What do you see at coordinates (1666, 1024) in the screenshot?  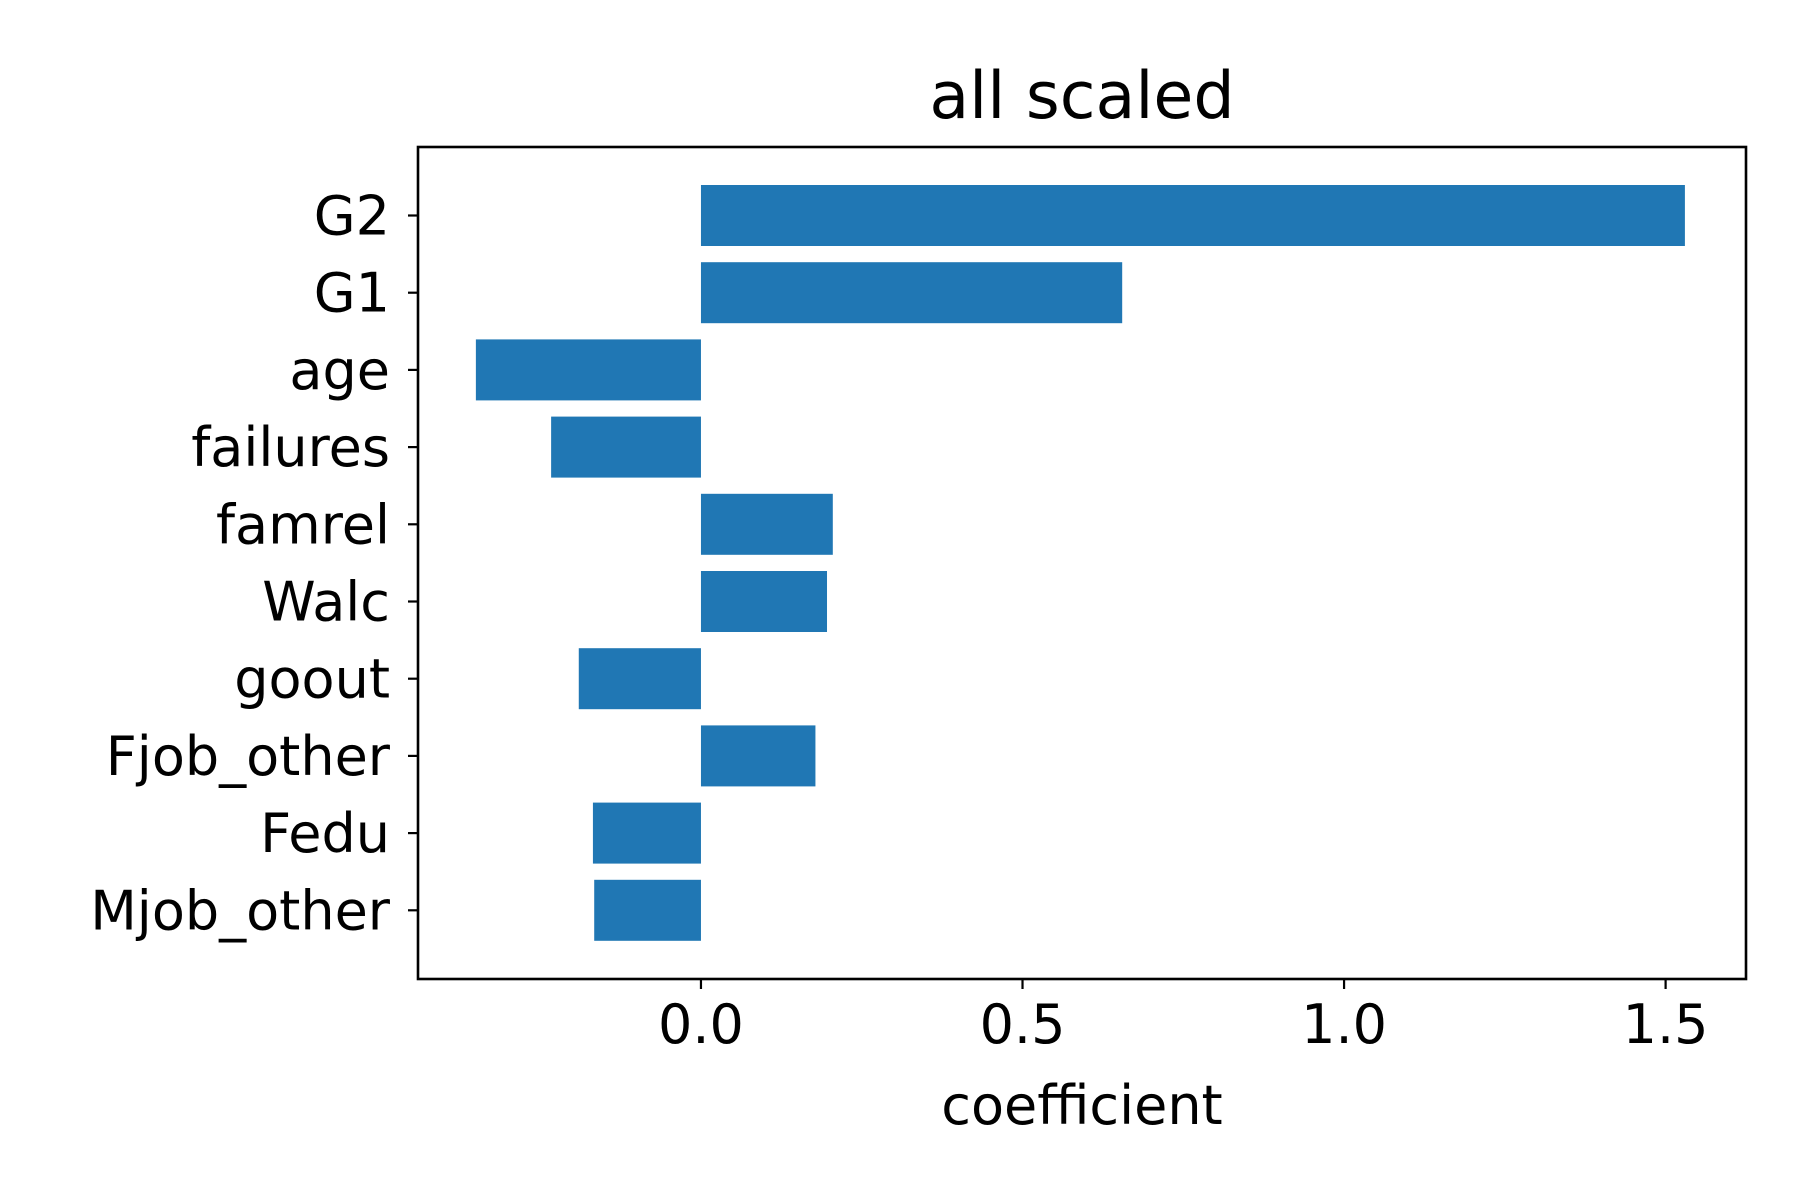 I see `x-tick-label: 1.5` at bounding box center [1666, 1024].